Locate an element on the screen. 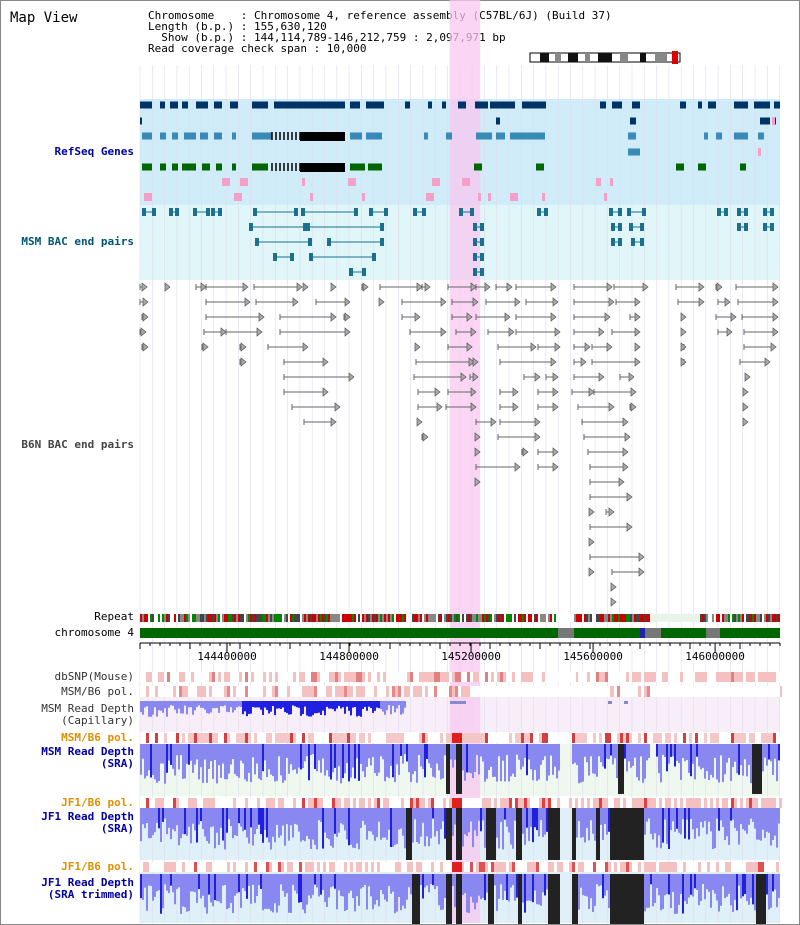 The image size is (800, 925). track-label-dbsnp: dbSNP(Mouse) is located at coordinates (94, 676).